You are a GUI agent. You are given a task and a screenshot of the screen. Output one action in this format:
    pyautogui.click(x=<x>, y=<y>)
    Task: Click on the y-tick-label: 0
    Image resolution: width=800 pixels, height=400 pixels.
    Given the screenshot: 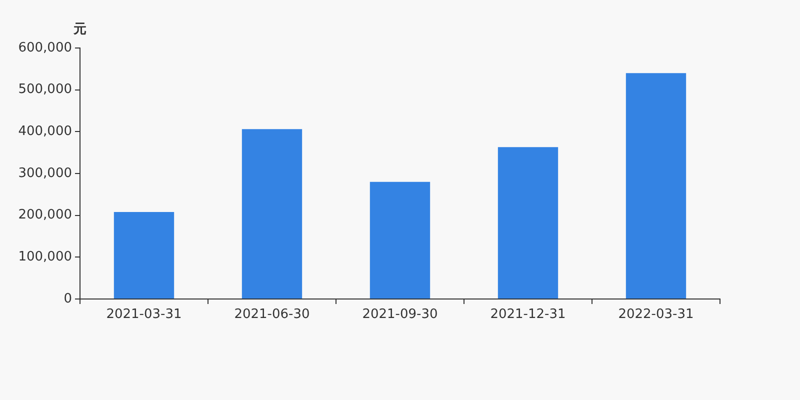 What is the action you would take?
    pyautogui.click(x=68, y=298)
    